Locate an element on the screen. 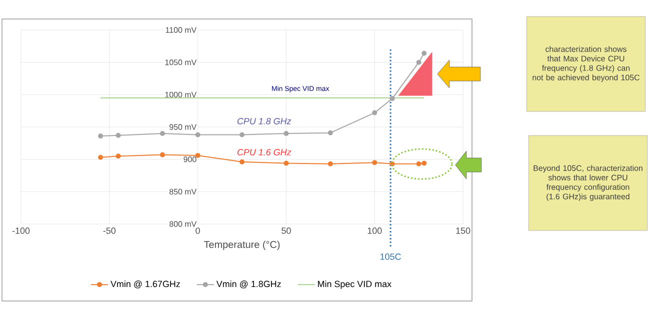 This screenshot has width=648, height=324. x-tick-label: -50 is located at coordinates (109, 231).